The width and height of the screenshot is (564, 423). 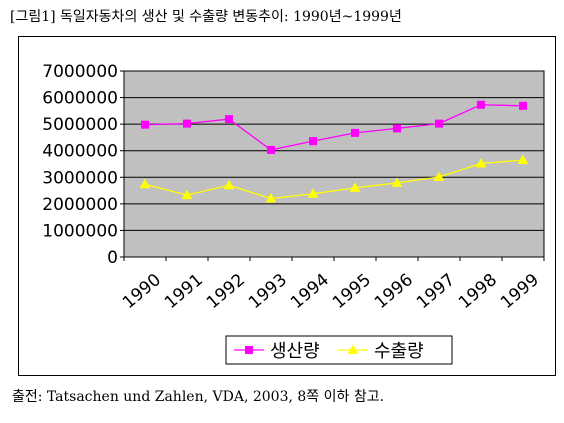 I want to click on y-tick-label: 2000000, so click(x=80, y=205).